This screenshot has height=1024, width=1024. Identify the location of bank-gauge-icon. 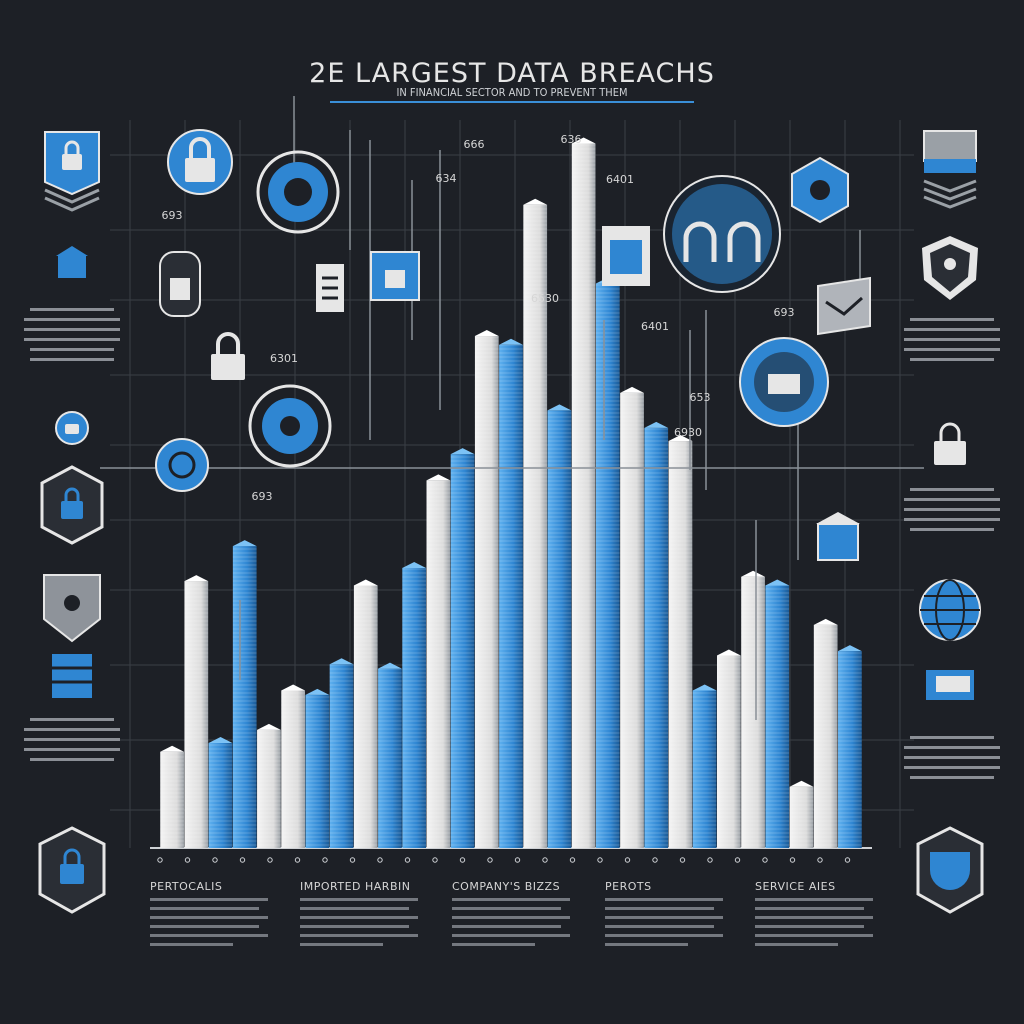
(784, 382).